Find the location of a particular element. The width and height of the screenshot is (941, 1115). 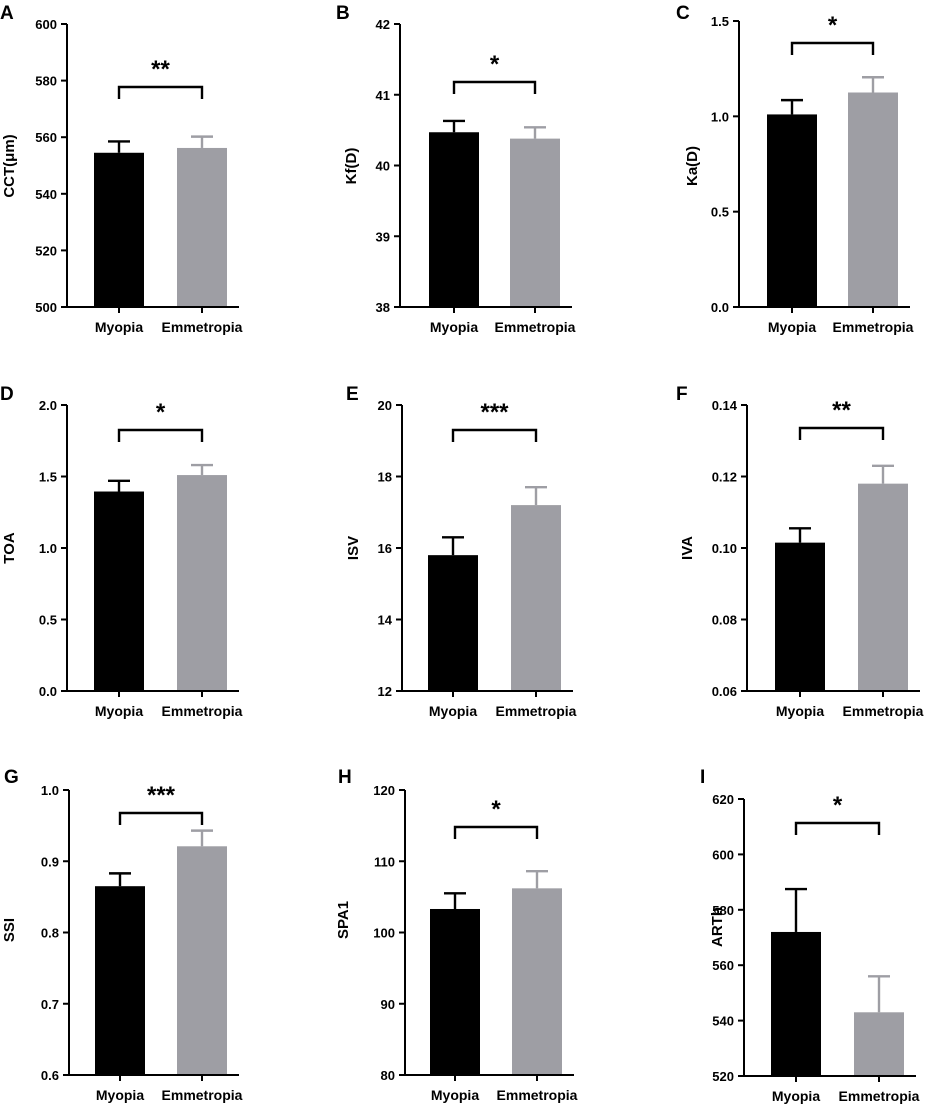

y-axis-title: TOA is located at coordinates (9, 548).